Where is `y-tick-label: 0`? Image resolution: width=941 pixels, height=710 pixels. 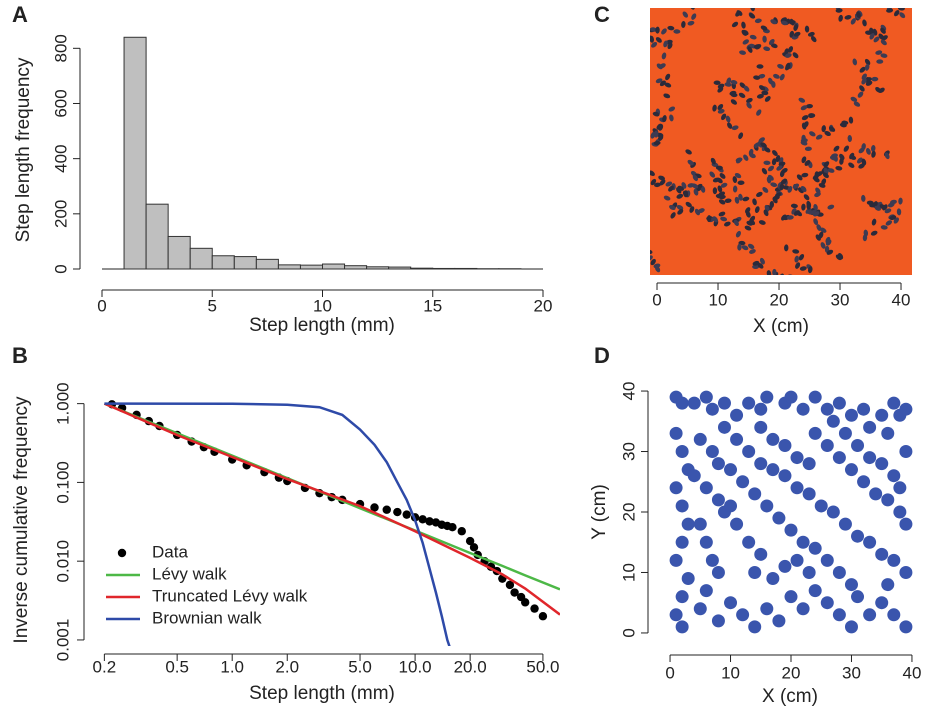
y-tick-label: 0 is located at coordinates (60, 268).